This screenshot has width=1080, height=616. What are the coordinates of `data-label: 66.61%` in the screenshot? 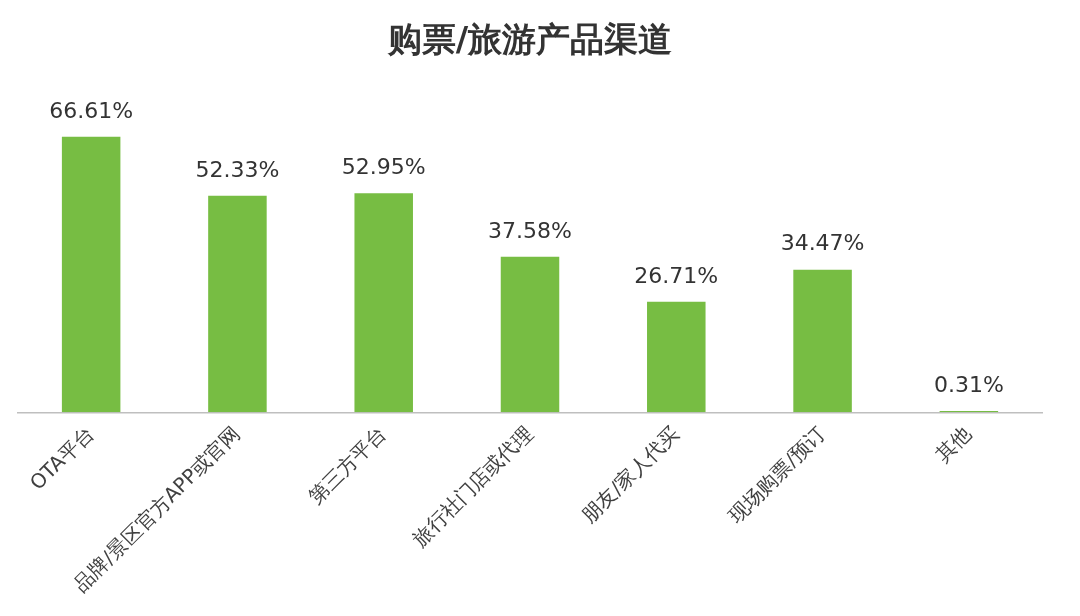 It's located at (91, 110).